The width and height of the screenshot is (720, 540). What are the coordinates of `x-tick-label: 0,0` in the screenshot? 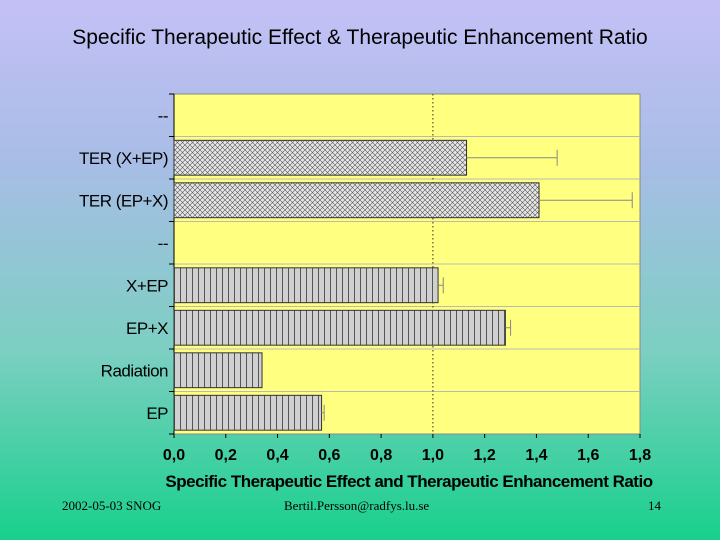 It's located at (174, 455).